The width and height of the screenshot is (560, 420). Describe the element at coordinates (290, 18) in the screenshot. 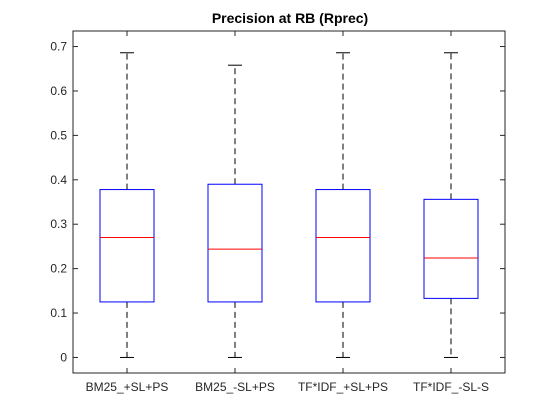

I see `chart-title: Precision at RB (Rprec)` at that location.